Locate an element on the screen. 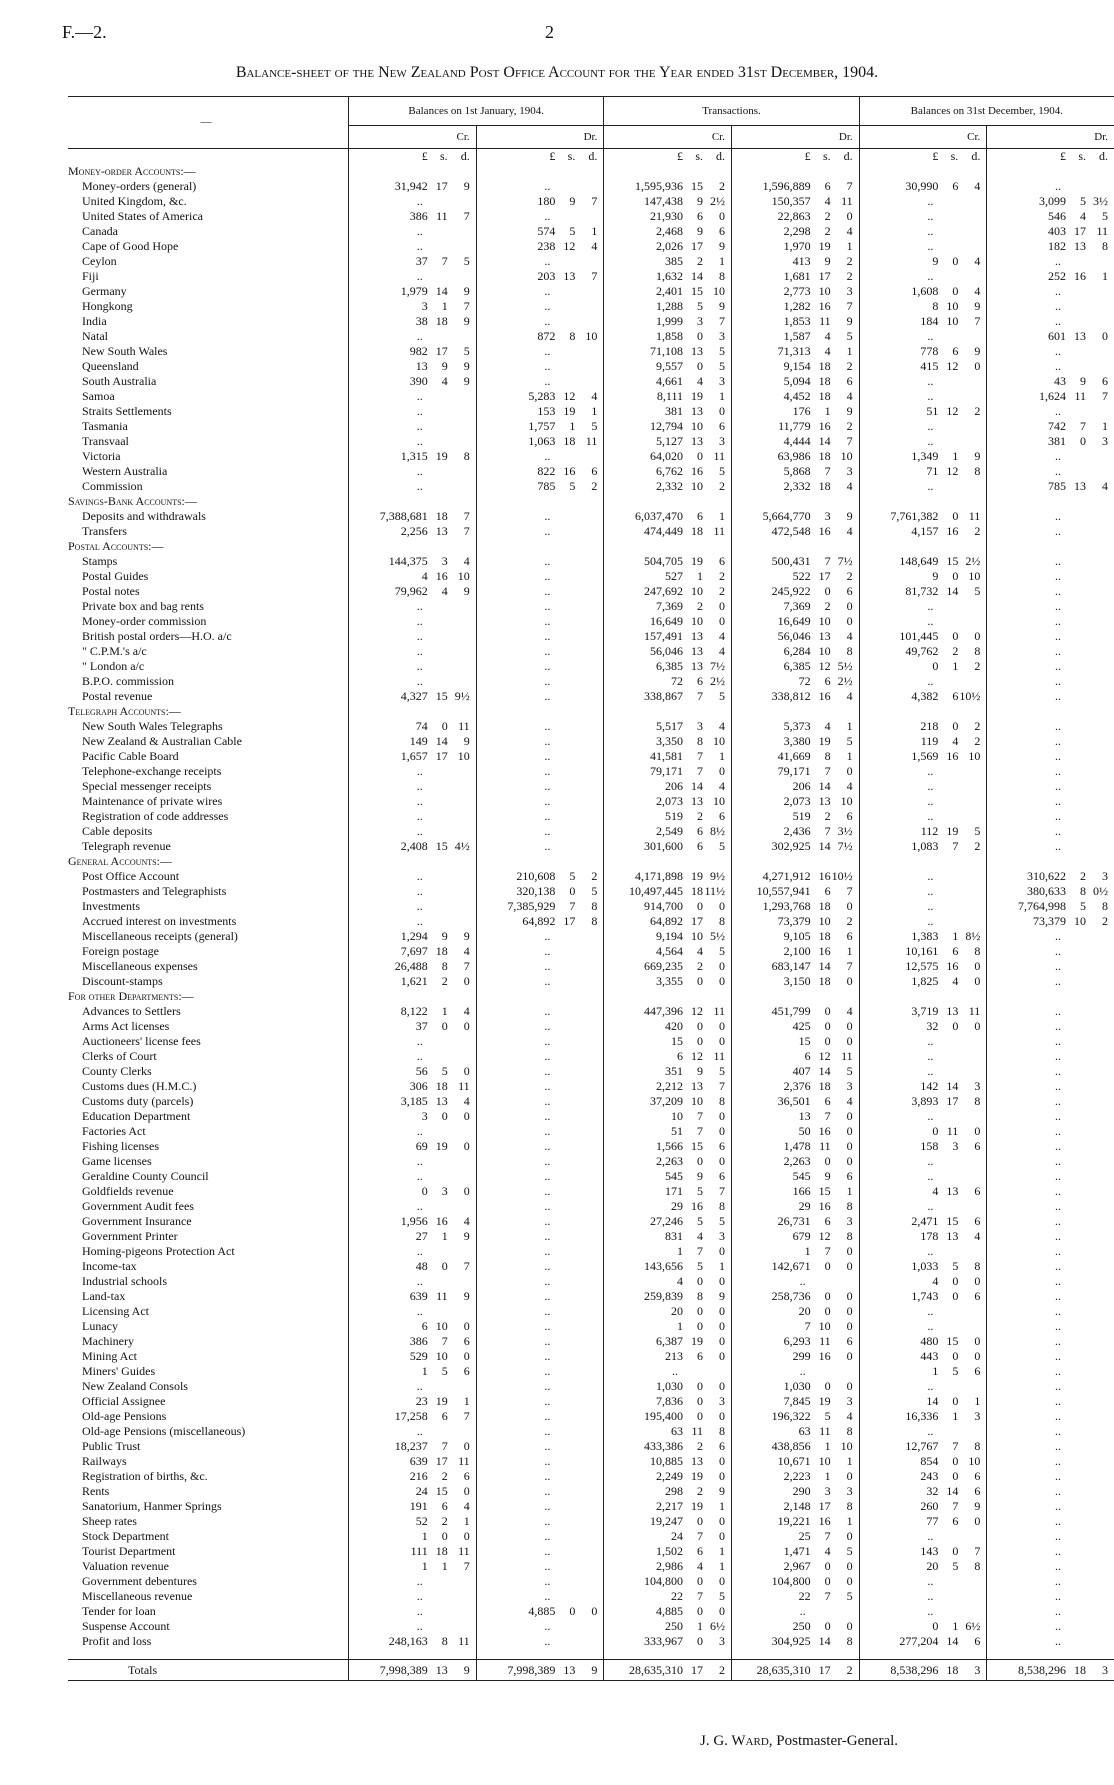 This screenshot has height=1785, width=1114. pounds: 6,385 is located at coordinates (797, 666).